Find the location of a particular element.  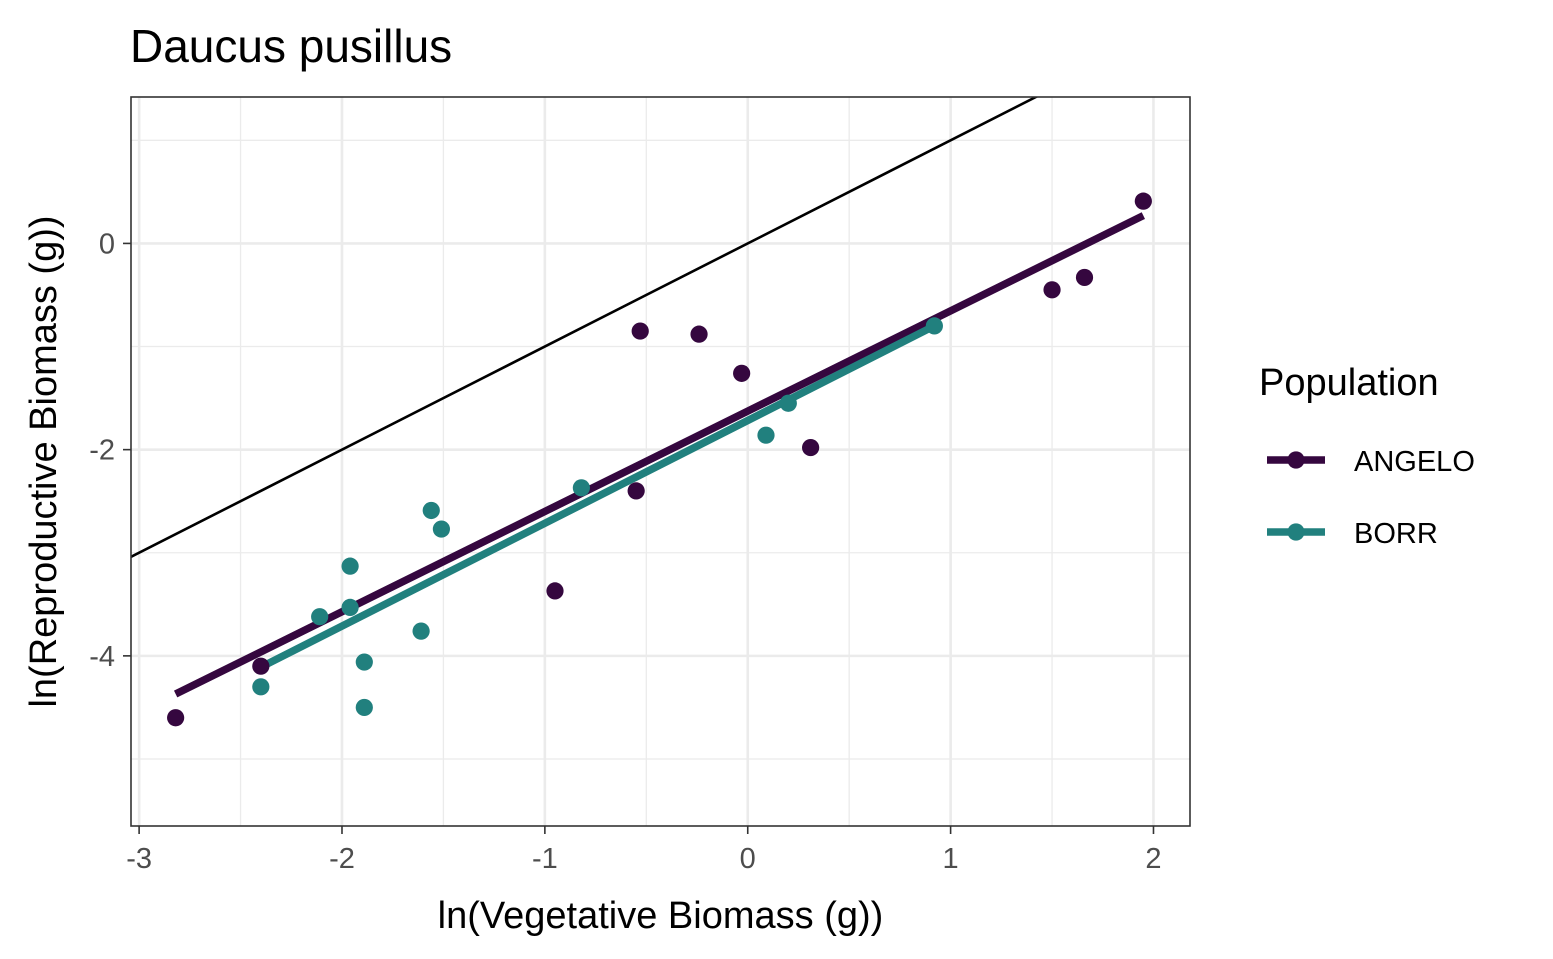

y-tick-label: -4 is located at coordinates (102, 657).